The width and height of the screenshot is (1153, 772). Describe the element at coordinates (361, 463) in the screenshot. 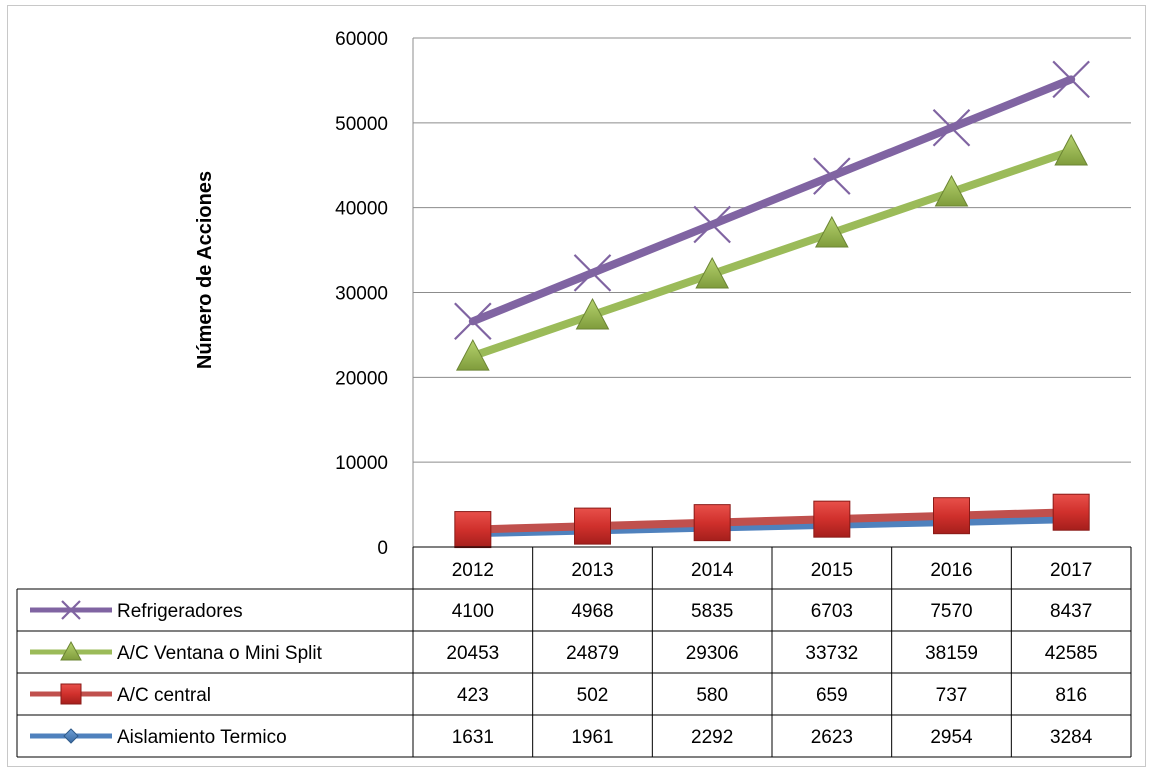

I see `y-tick-label: 10000` at that location.